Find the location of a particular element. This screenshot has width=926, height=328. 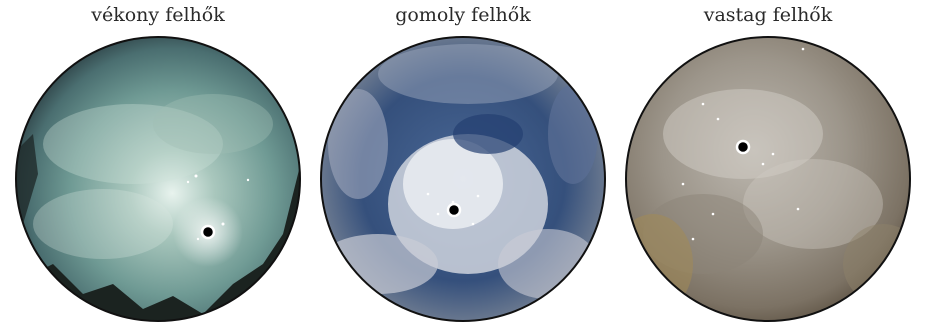

caption-thin-clouds: vékony felhők is located at coordinates (158, 15).